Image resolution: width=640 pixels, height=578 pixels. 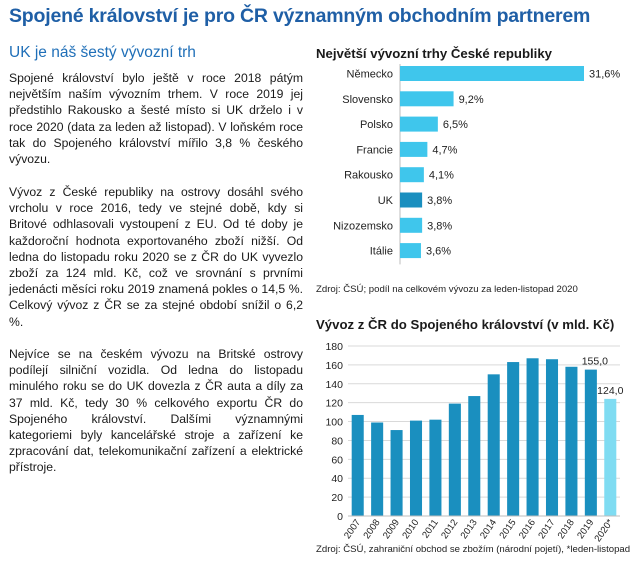 What do you see at coordinates (603, 529) in the screenshot?
I see `uk-xtick-2020-partial: 2020*` at bounding box center [603, 529].